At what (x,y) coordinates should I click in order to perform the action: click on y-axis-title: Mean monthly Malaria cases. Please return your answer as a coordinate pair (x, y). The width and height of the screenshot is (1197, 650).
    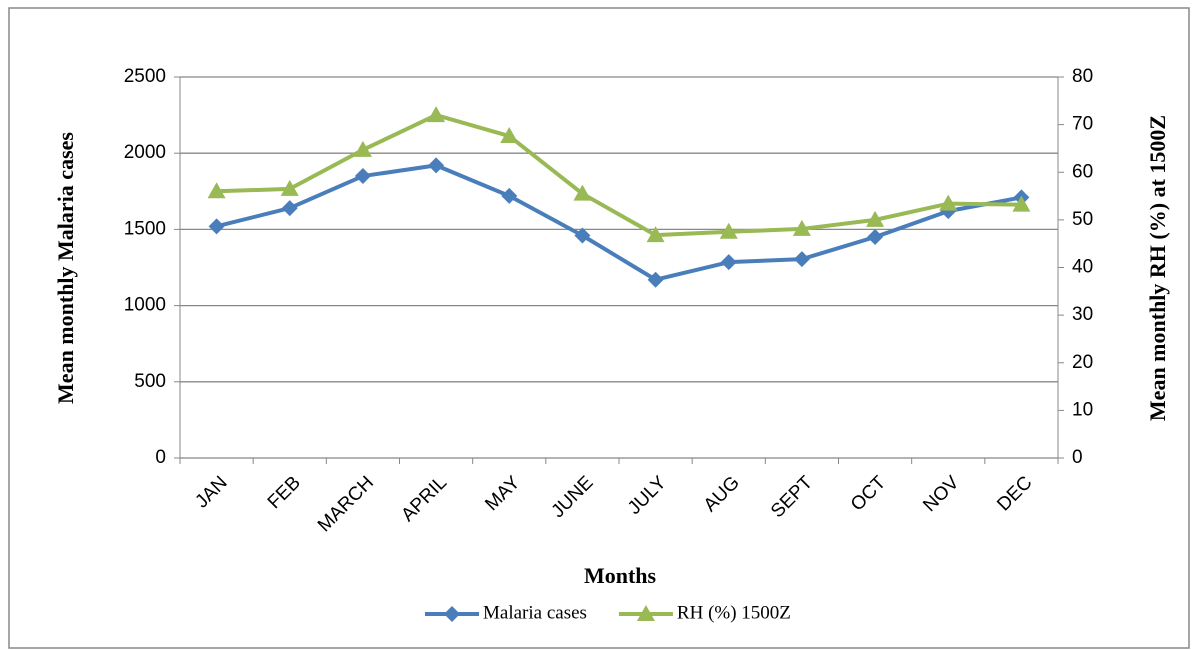
    Looking at the image, I should click on (65, 268).